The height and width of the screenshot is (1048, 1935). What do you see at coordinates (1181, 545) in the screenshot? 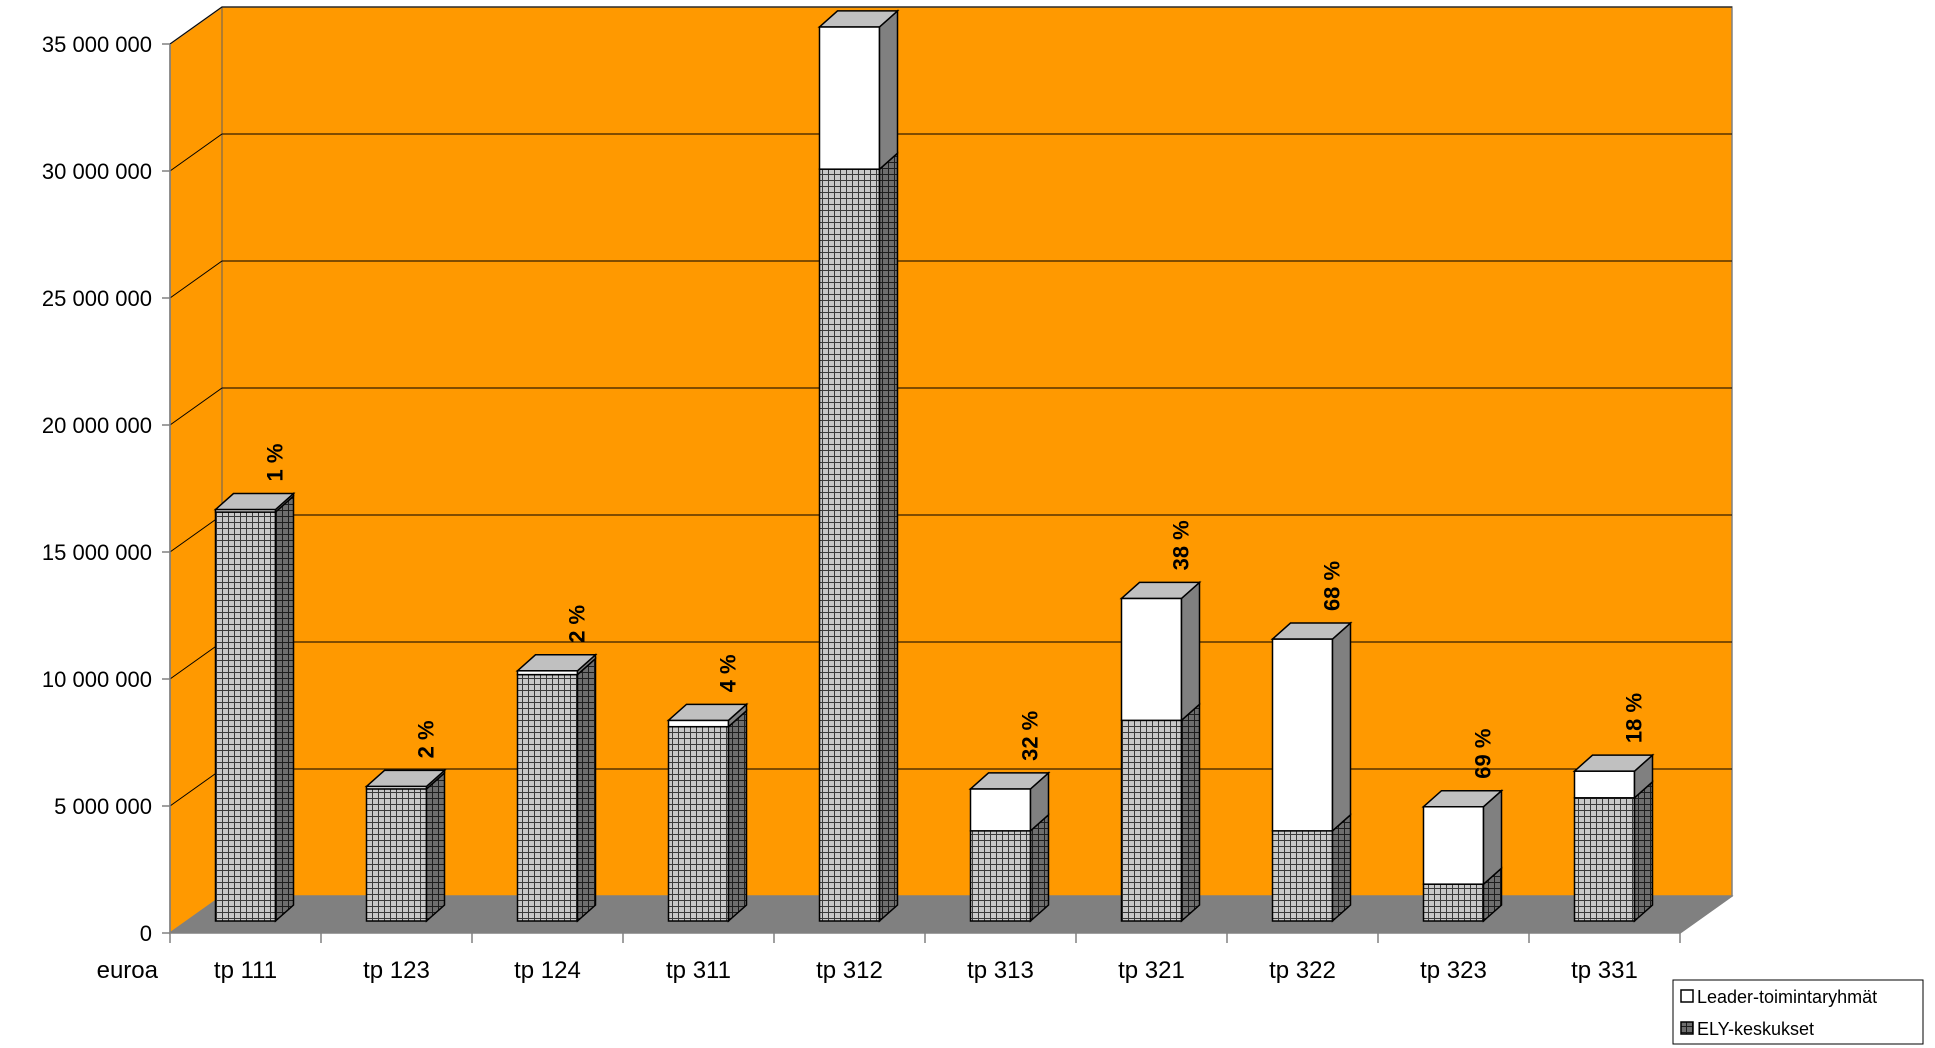
I see `pct-label: 38 %` at bounding box center [1181, 545].